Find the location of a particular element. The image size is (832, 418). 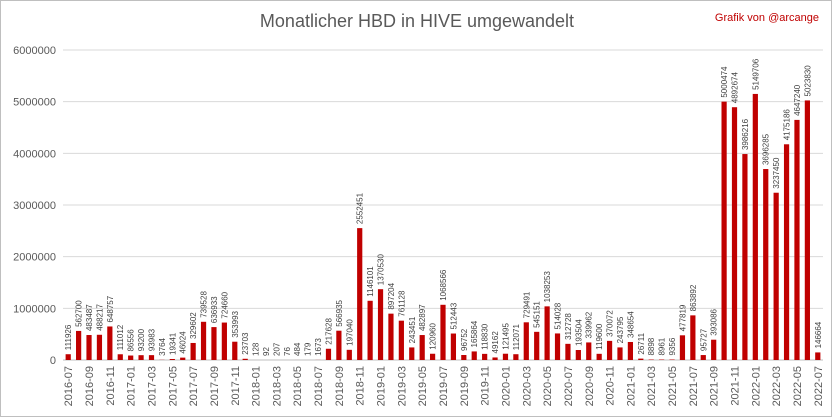

bar-value-label: 724660 is located at coordinates (224, 304).